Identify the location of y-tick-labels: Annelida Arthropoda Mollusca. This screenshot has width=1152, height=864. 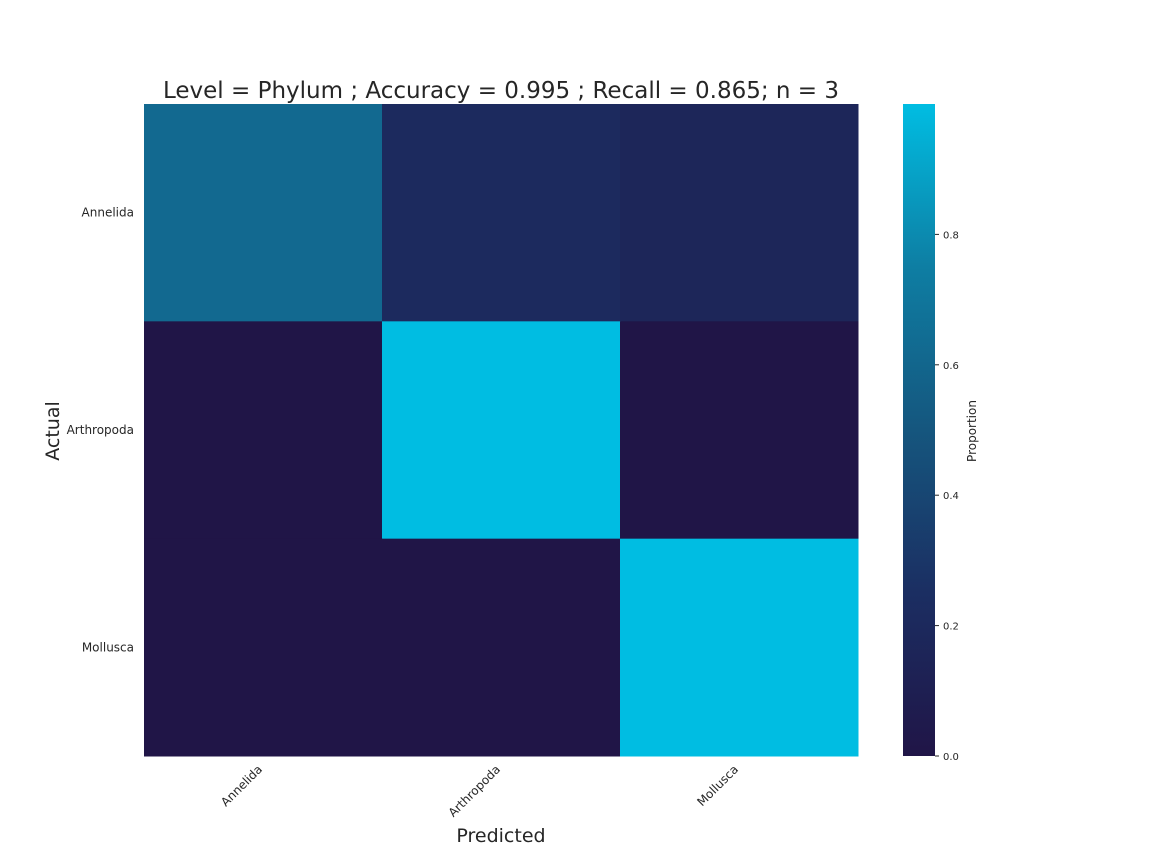
(100, 430).